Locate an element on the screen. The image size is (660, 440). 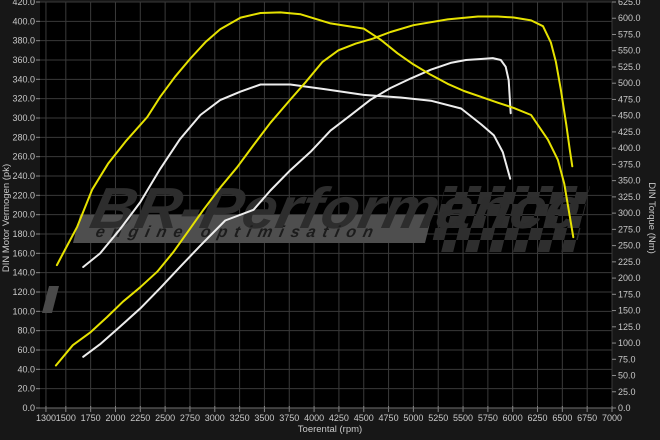
watermark-brand-text: BR-Performance is located at coordinates (336, 209).